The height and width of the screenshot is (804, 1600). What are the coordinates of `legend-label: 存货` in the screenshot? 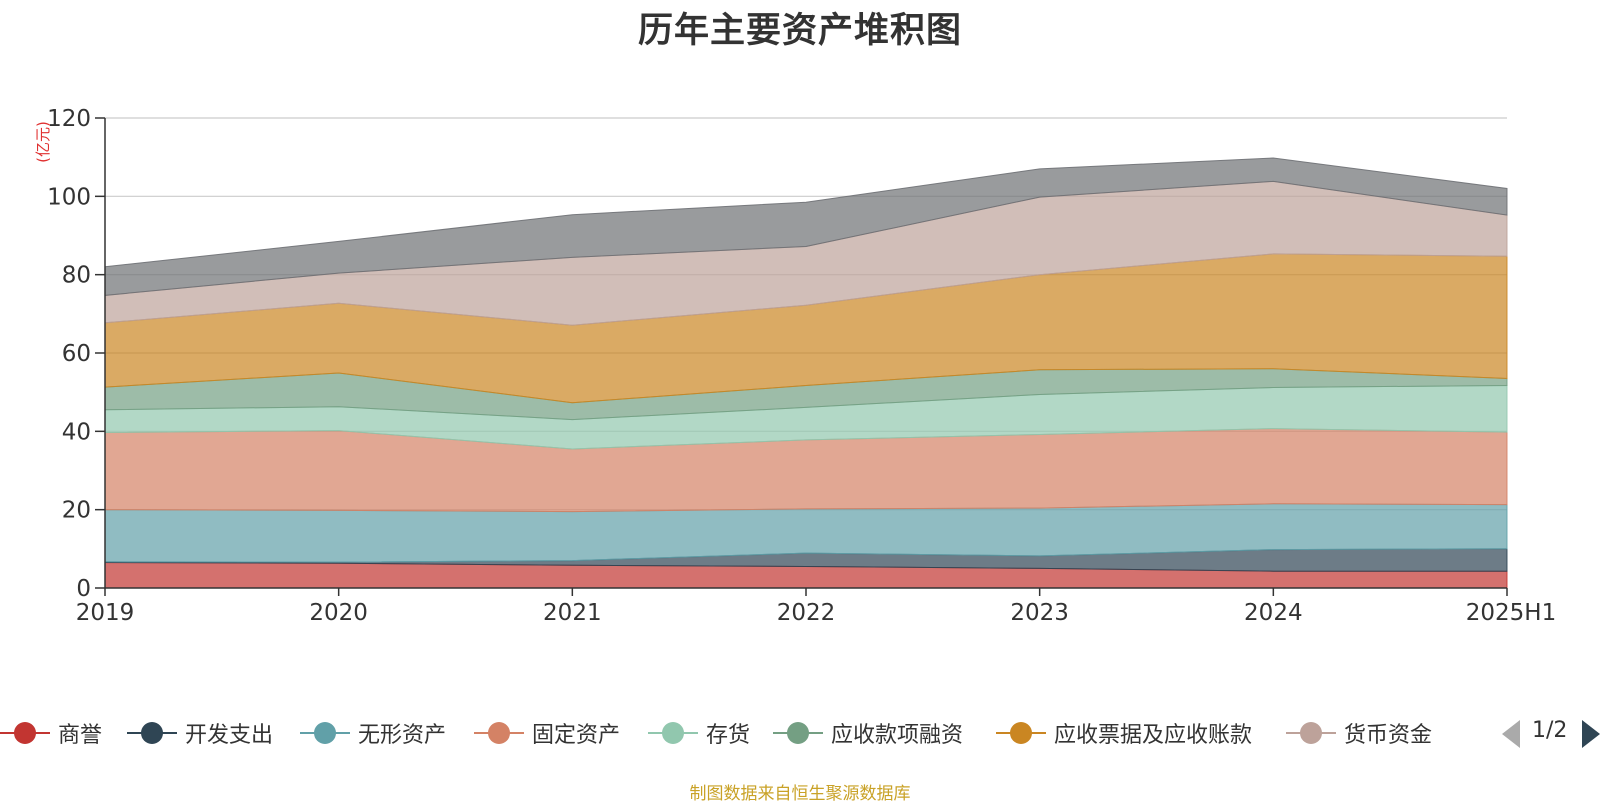 It's located at (728, 735).